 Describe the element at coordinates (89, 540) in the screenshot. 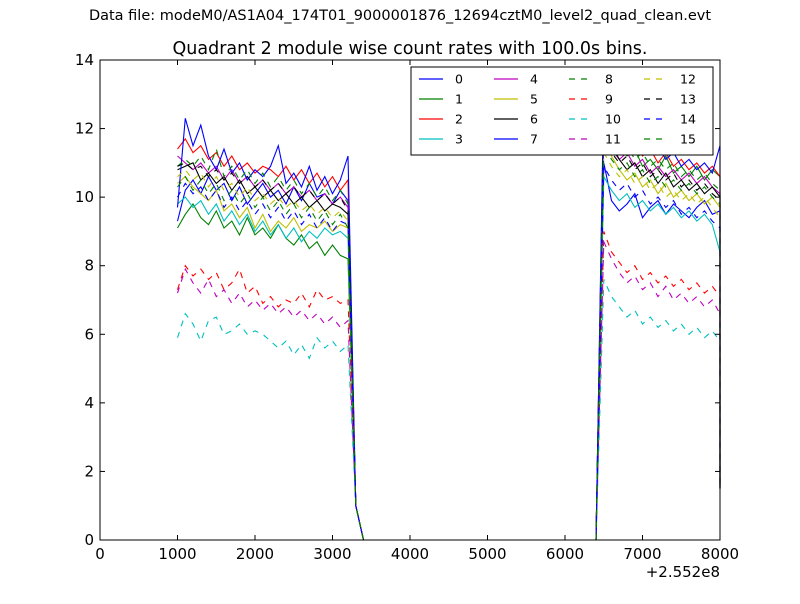

I see `y-tick-label: 0` at that location.